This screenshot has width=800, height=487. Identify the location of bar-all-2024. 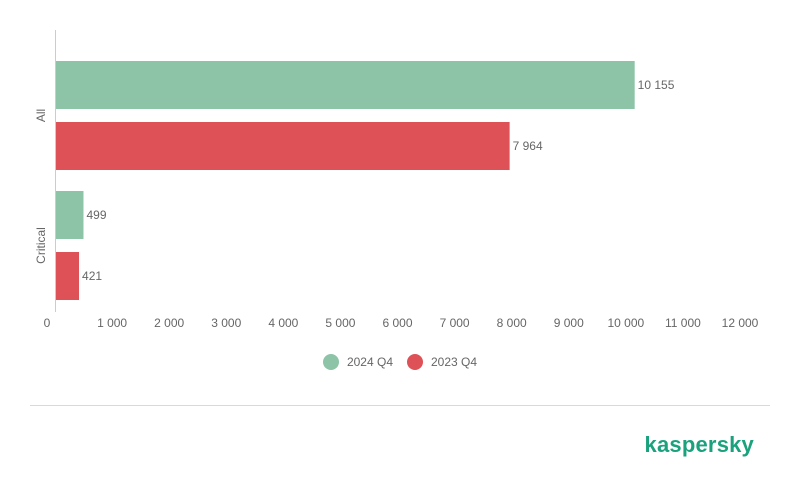
(345, 85).